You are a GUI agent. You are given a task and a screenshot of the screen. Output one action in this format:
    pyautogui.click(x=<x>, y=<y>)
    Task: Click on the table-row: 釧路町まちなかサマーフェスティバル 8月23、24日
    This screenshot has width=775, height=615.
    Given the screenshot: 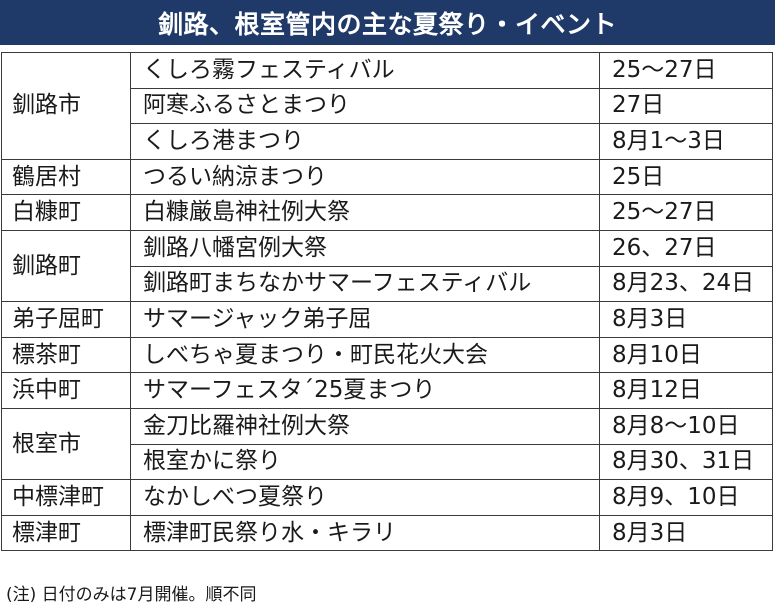 What is the action you would take?
    pyautogui.click(x=387, y=284)
    